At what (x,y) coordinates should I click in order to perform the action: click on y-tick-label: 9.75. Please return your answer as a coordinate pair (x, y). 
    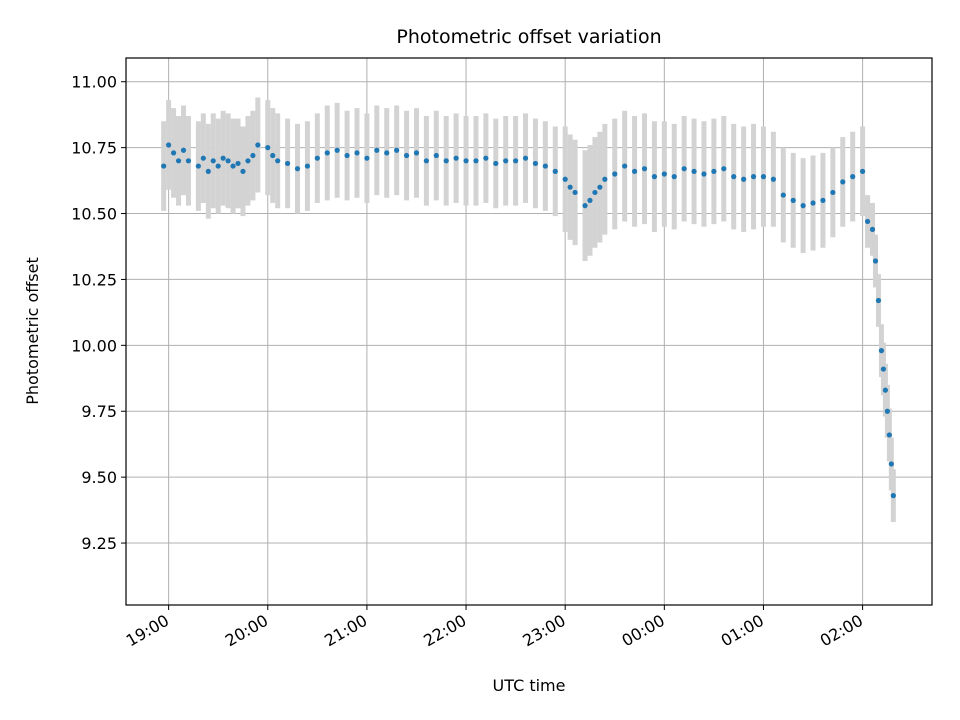
    Looking at the image, I should click on (99, 411).